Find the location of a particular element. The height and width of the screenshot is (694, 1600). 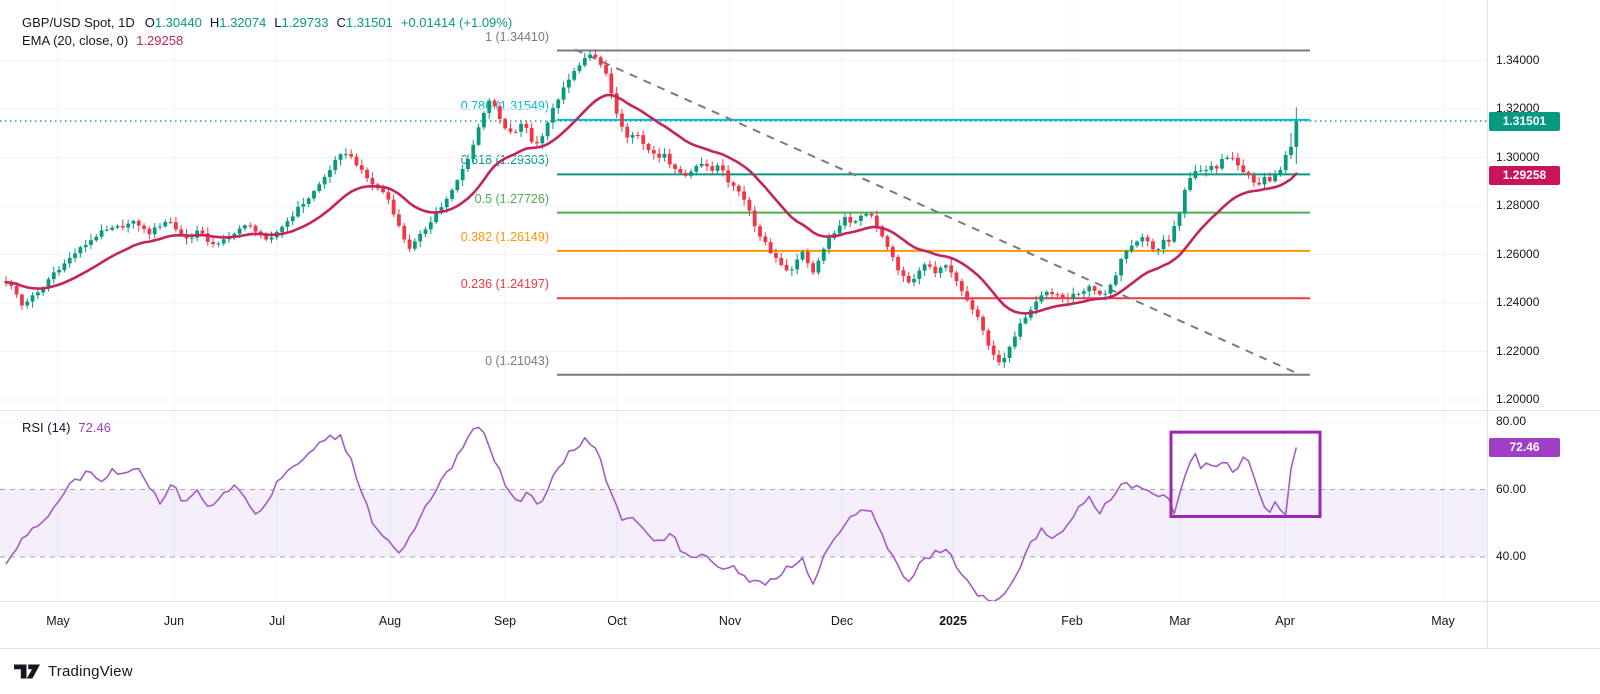

ema-value-badge: 1.29258 is located at coordinates (1524, 175).